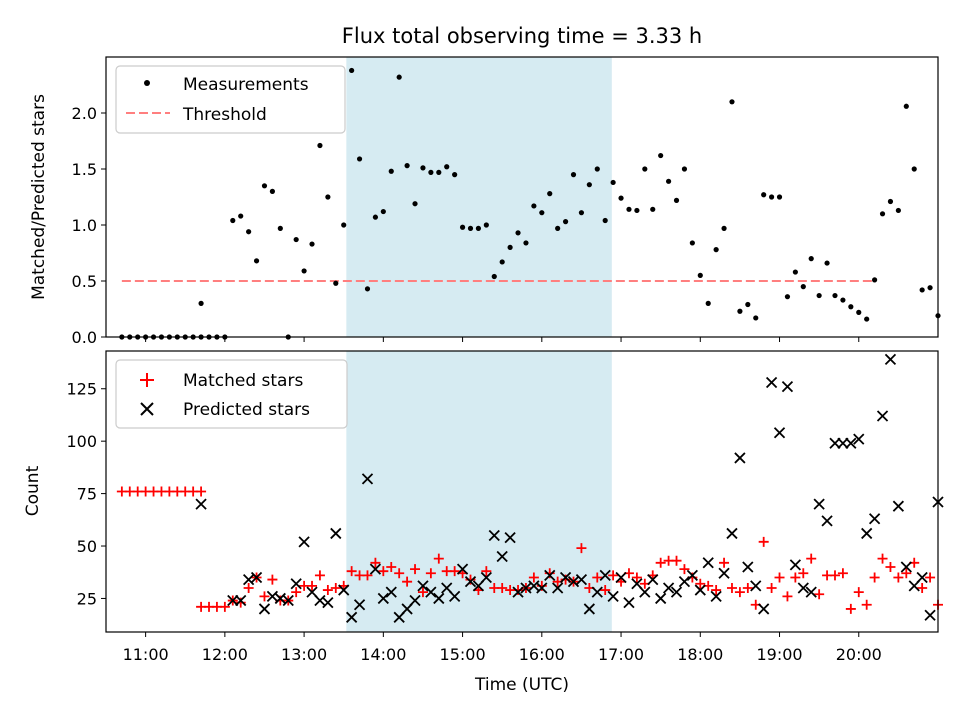 The height and width of the screenshot is (720, 960). I want to click on legend-threshold-label: Threshold, so click(224, 115).